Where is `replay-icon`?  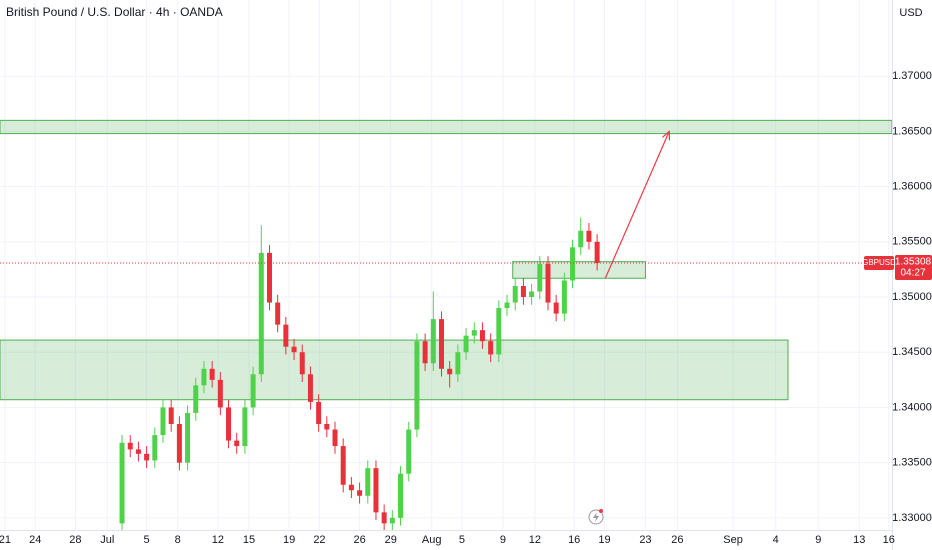
replay-icon is located at coordinates (596, 517).